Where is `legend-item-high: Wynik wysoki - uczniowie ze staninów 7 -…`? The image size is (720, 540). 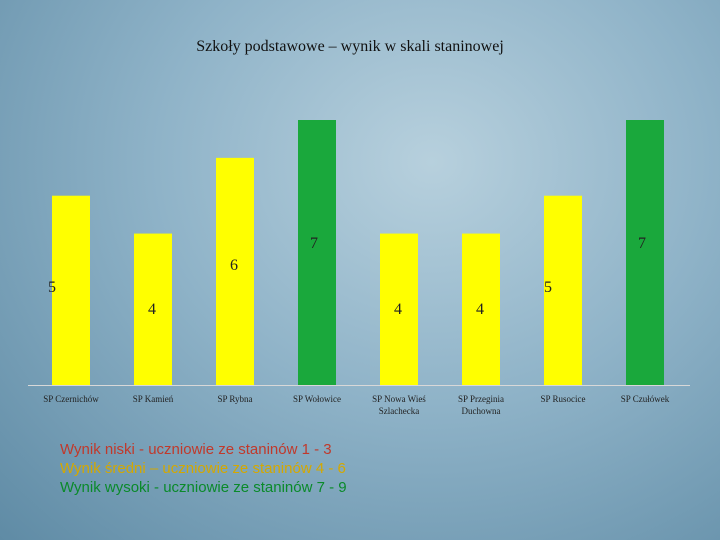 legend-item-high: Wynik wysoki - uczniowie ze staninów 7 -… is located at coordinates (203, 487).